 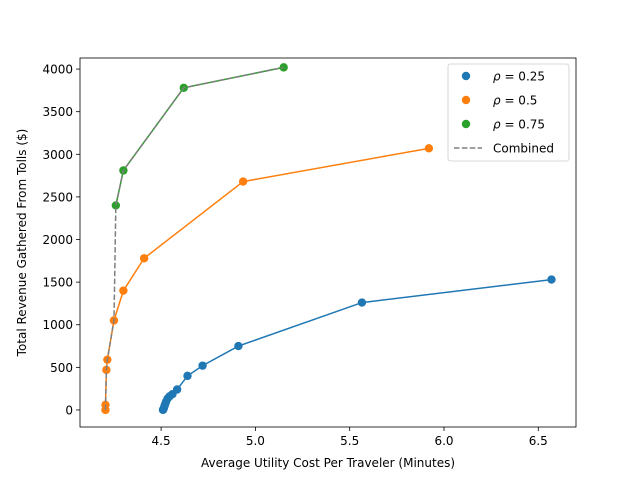 What do you see at coordinates (538, 441) in the screenshot?
I see `x-tick-label: 6.5` at bounding box center [538, 441].